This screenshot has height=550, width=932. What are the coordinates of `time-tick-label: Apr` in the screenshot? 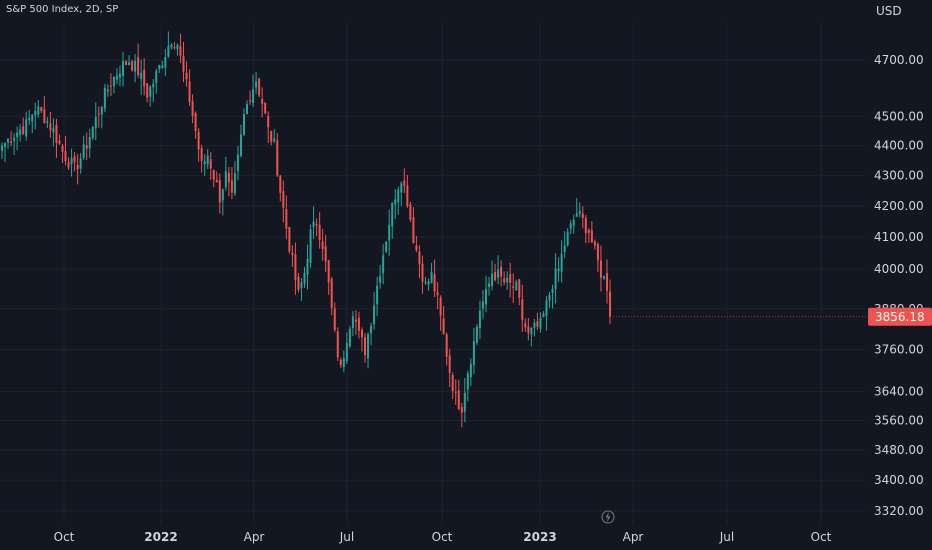 It's located at (254, 537).